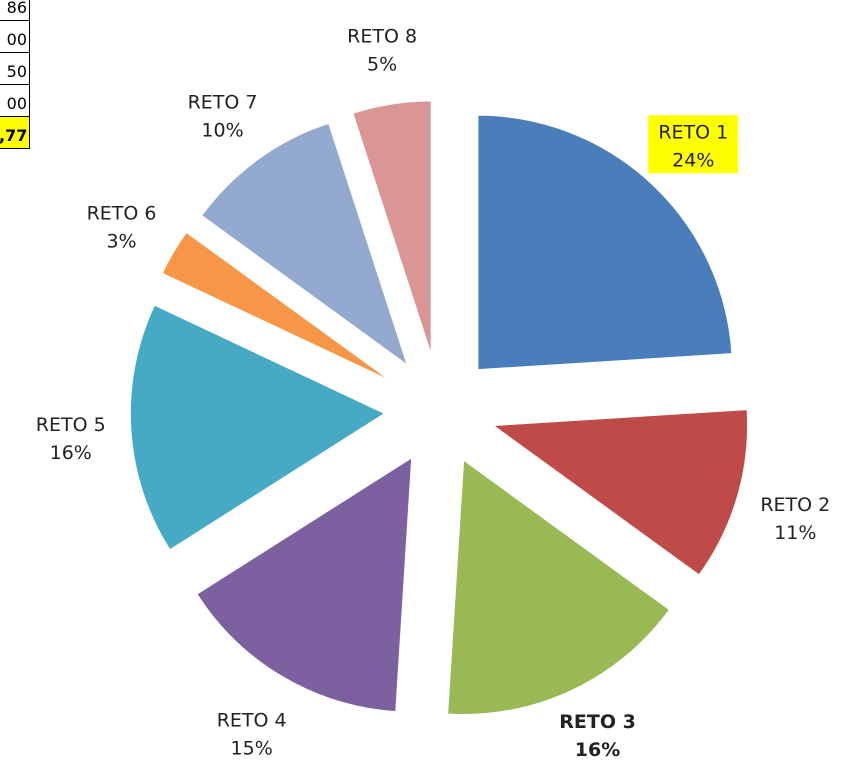 This screenshot has width=857, height=768. Describe the element at coordinates (795, 533) in the screenshot. I see `slice-percent: 11%` at that location.